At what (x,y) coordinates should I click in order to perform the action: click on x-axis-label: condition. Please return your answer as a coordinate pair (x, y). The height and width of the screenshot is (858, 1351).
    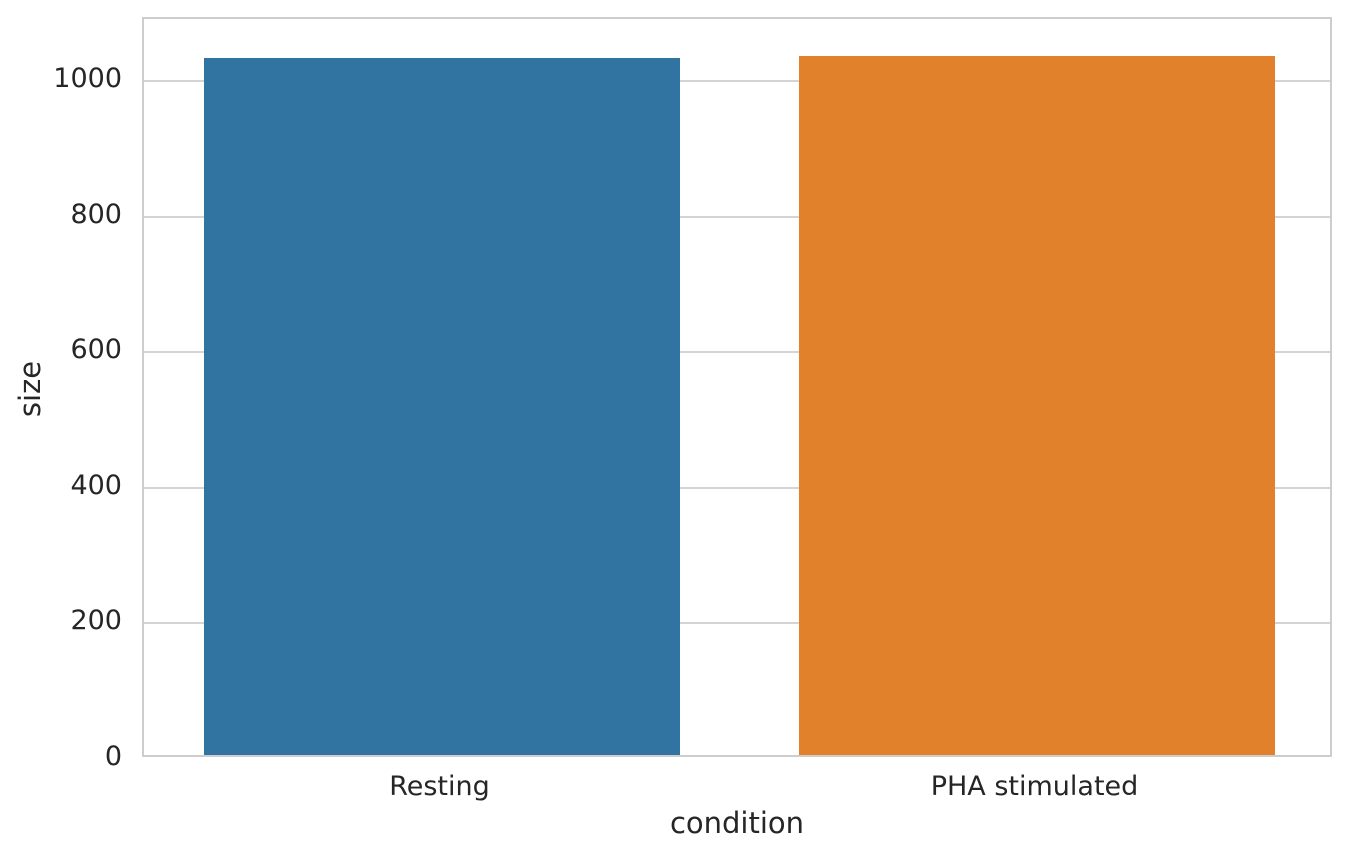
    Looking at the image, I should click on (737, 823).